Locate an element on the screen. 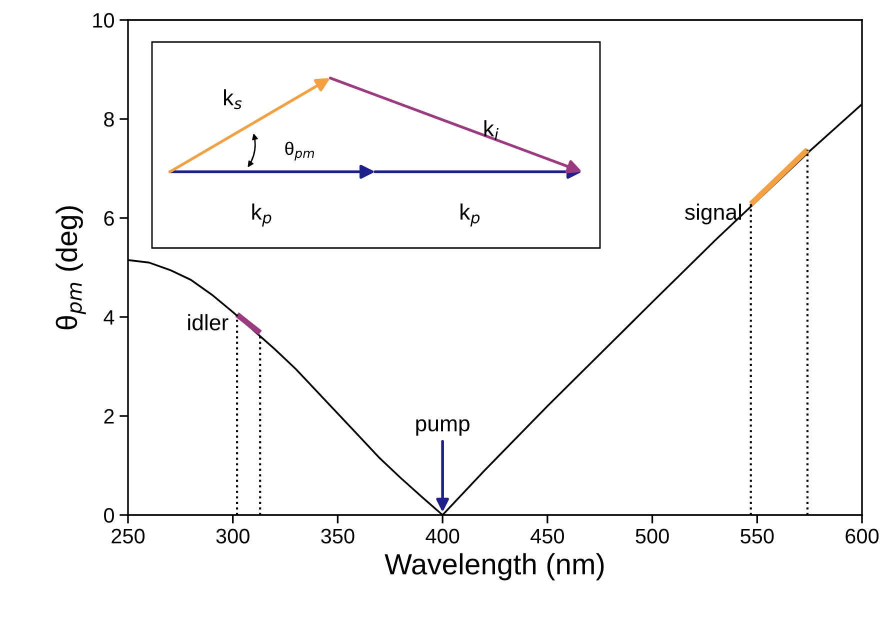 Image resolution: width=893 pixels, height=635 pixels. x-tick-label: 600 is located at coordinates (862, 536).